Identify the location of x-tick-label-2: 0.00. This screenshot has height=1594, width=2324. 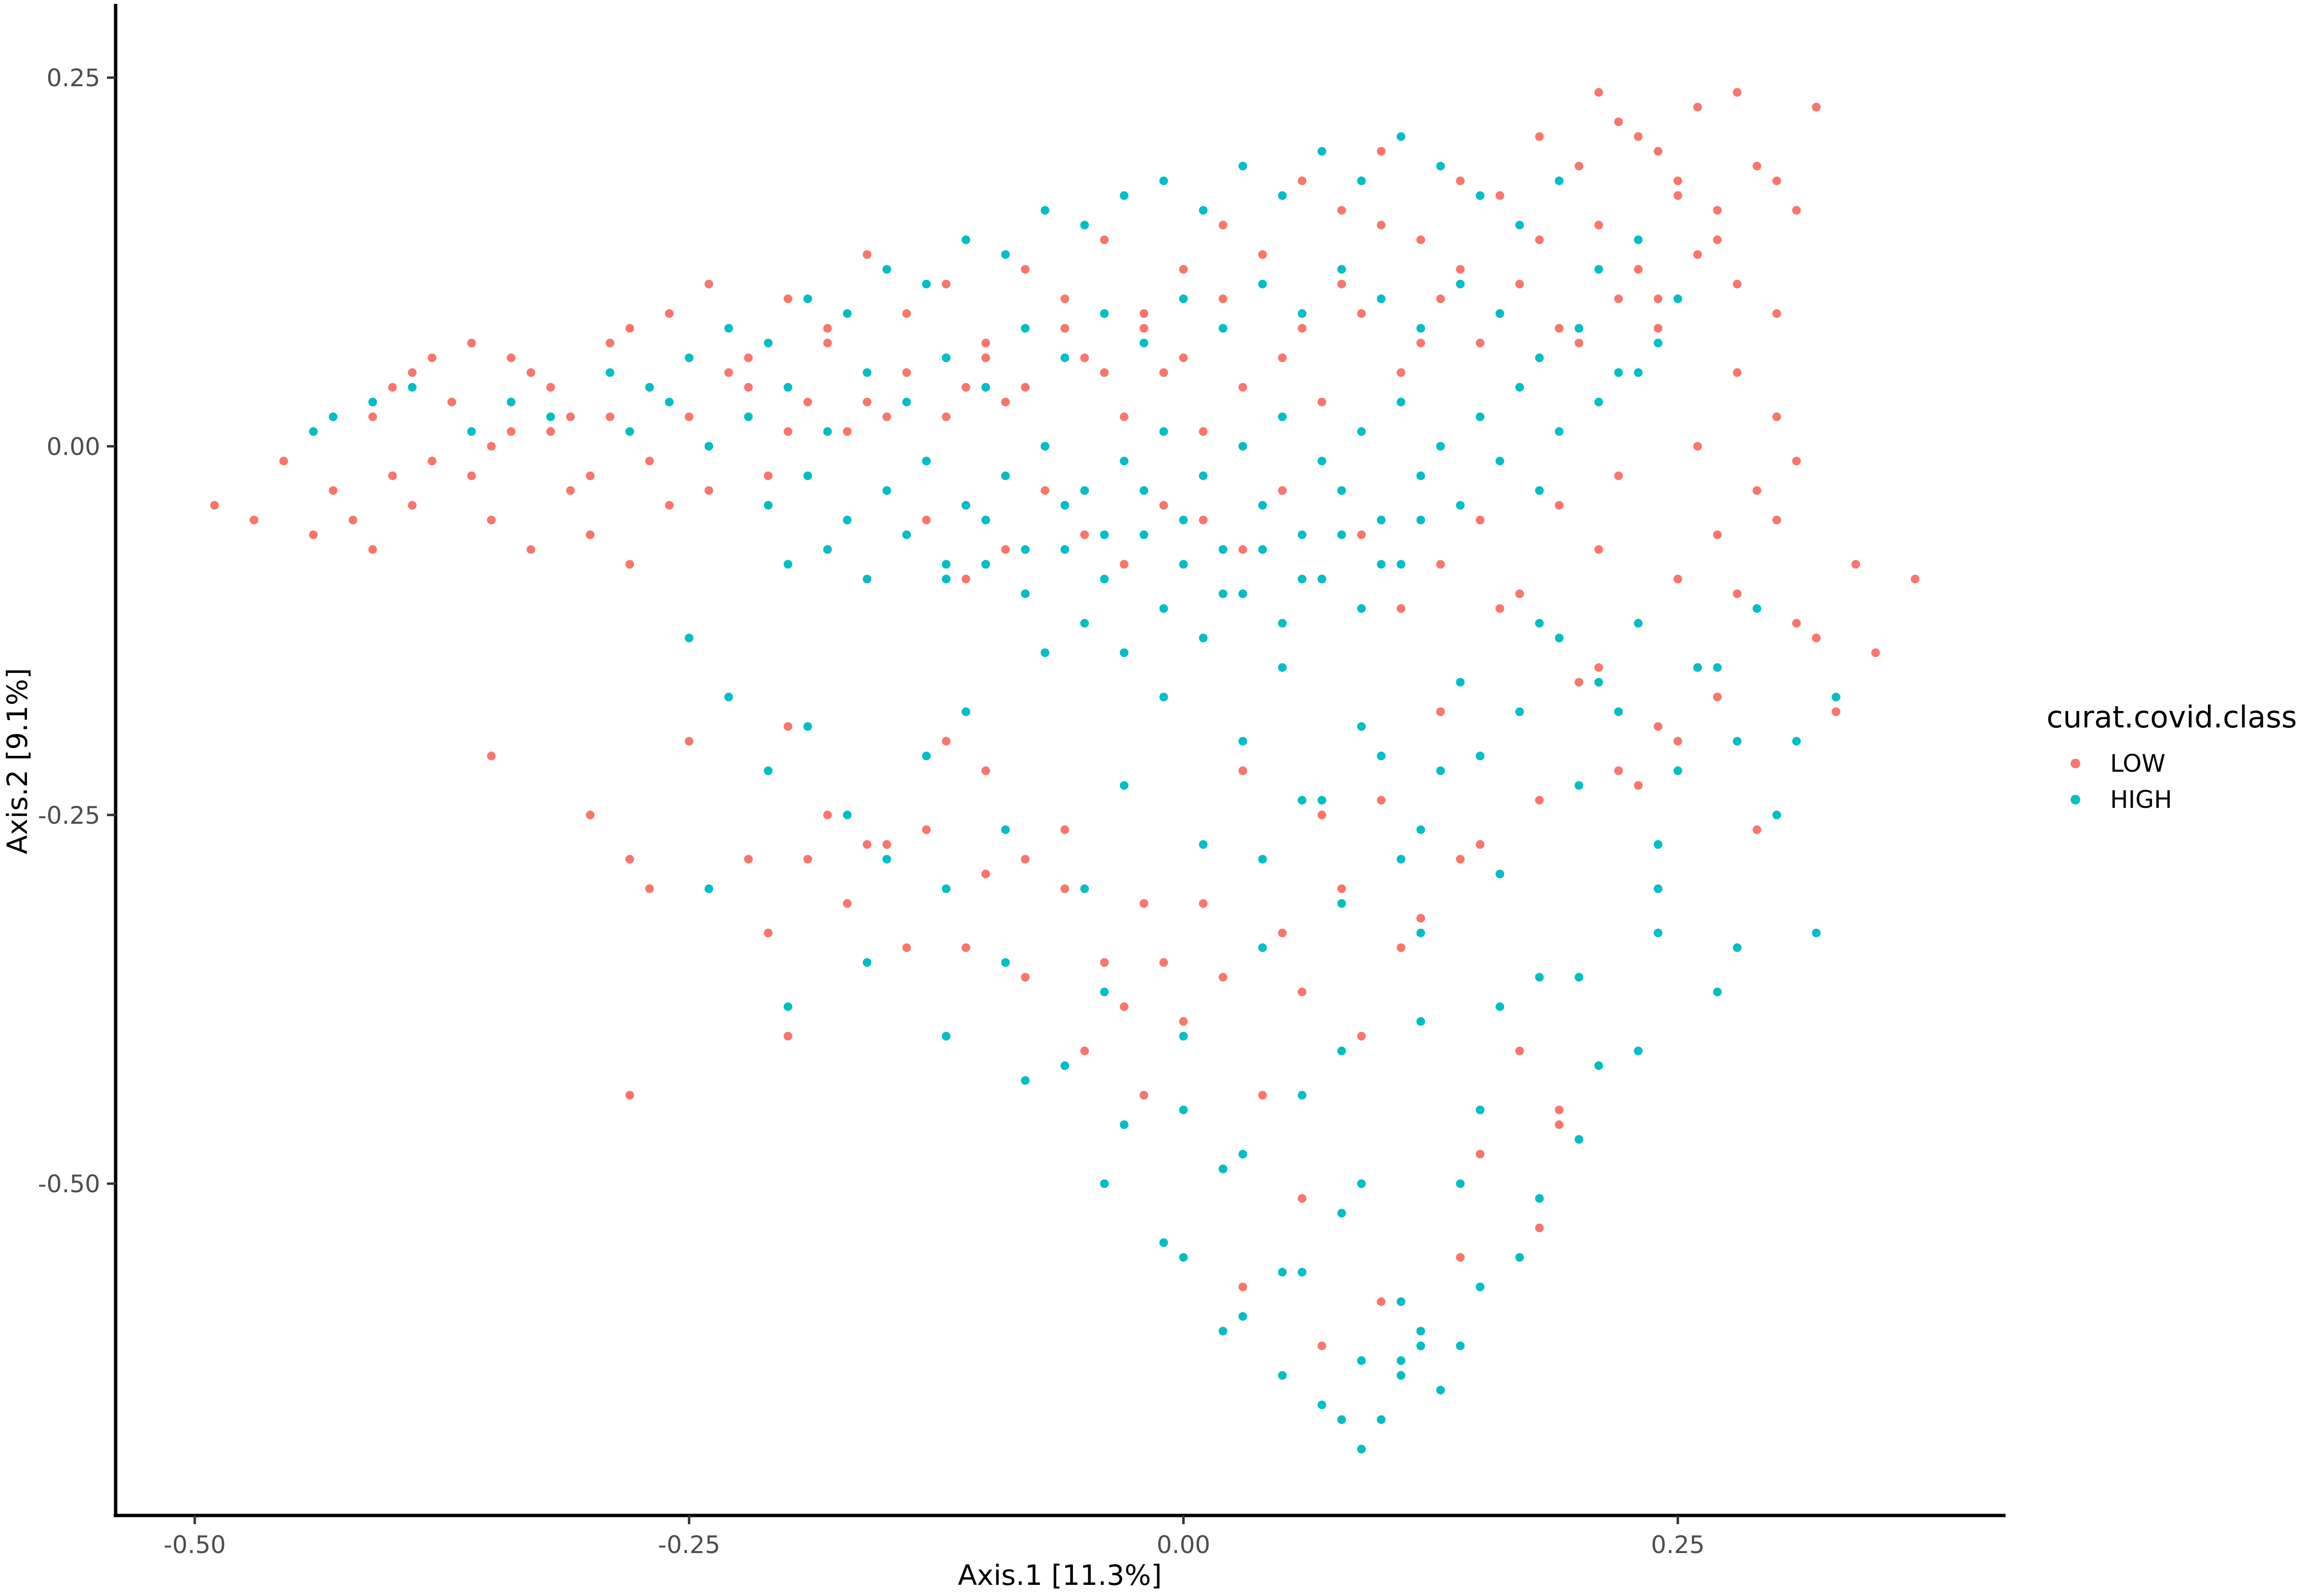
(1184, 1545).